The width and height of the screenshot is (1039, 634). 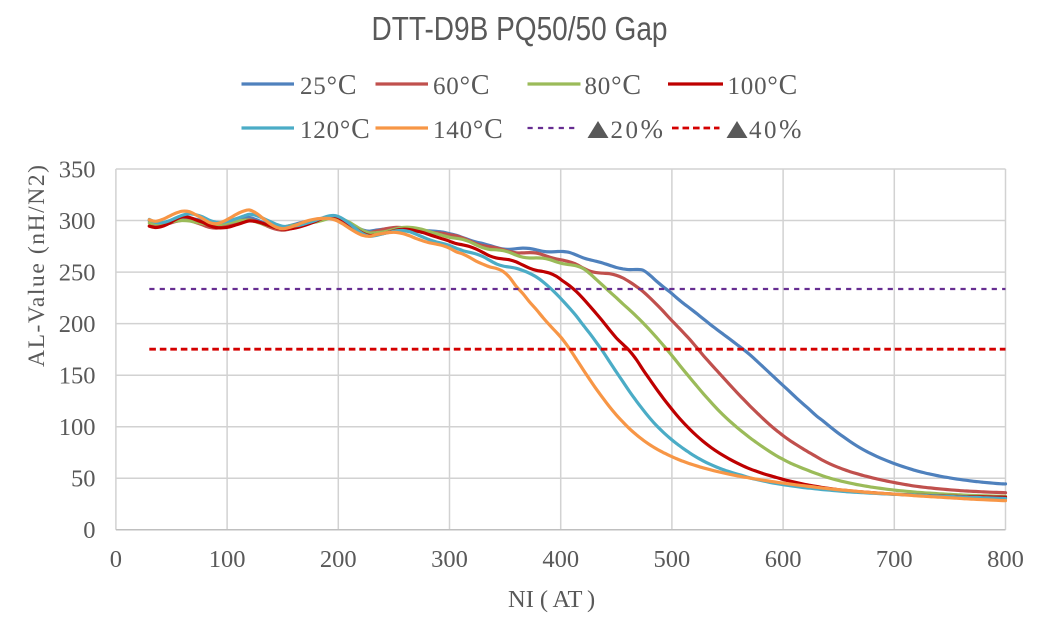 What do you see at coordinates (468, 129) in the screenshot?
I see `svg-text: 140°C` at bounding box center [468, 129].